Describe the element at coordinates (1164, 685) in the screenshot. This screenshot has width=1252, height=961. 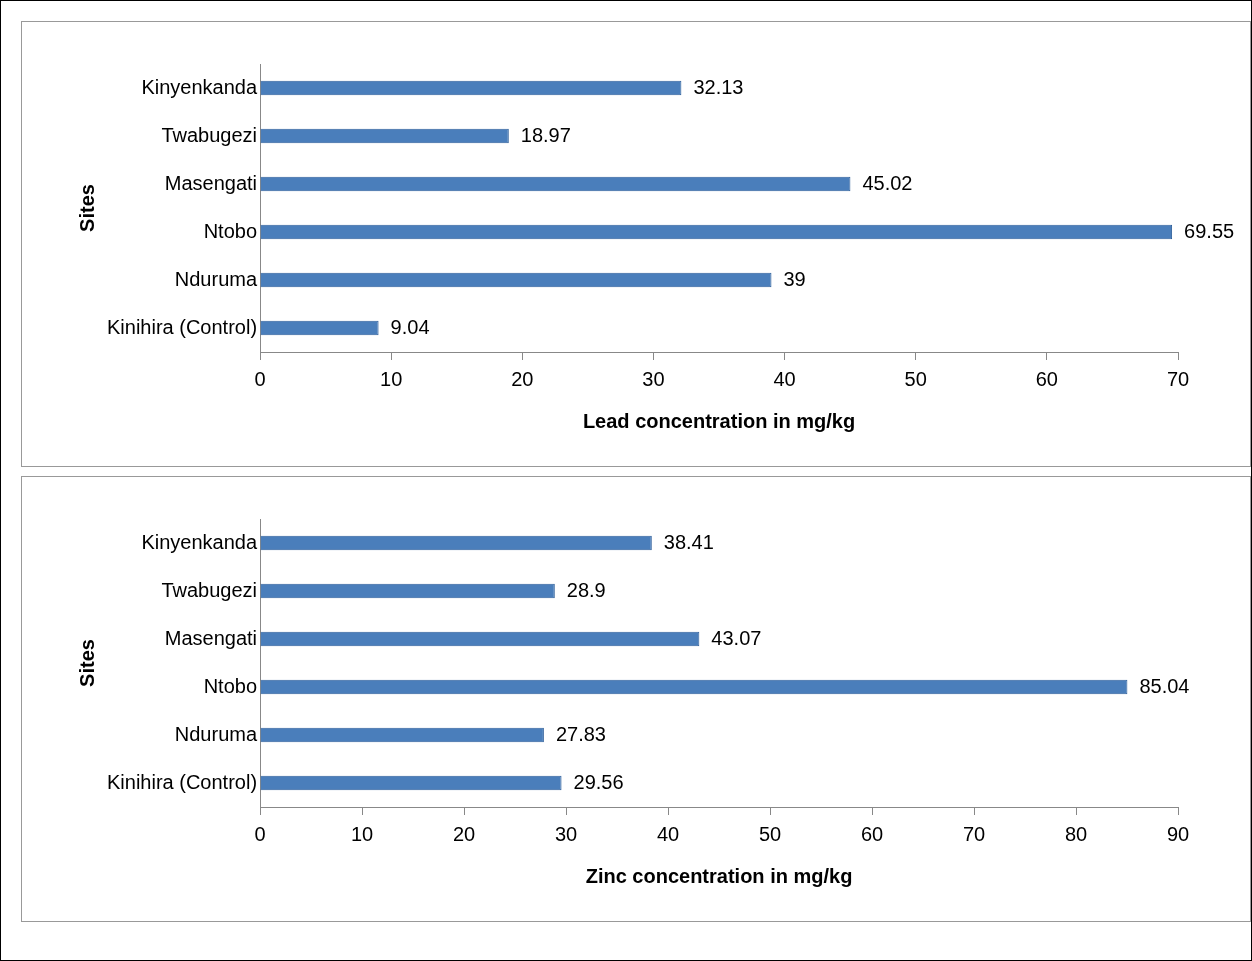
I see `data-label: 85.04` at that location.